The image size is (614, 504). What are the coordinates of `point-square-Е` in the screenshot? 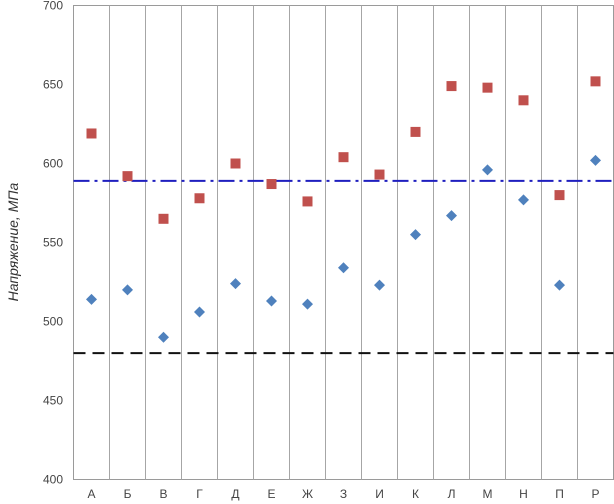 It's located at (271, 184).